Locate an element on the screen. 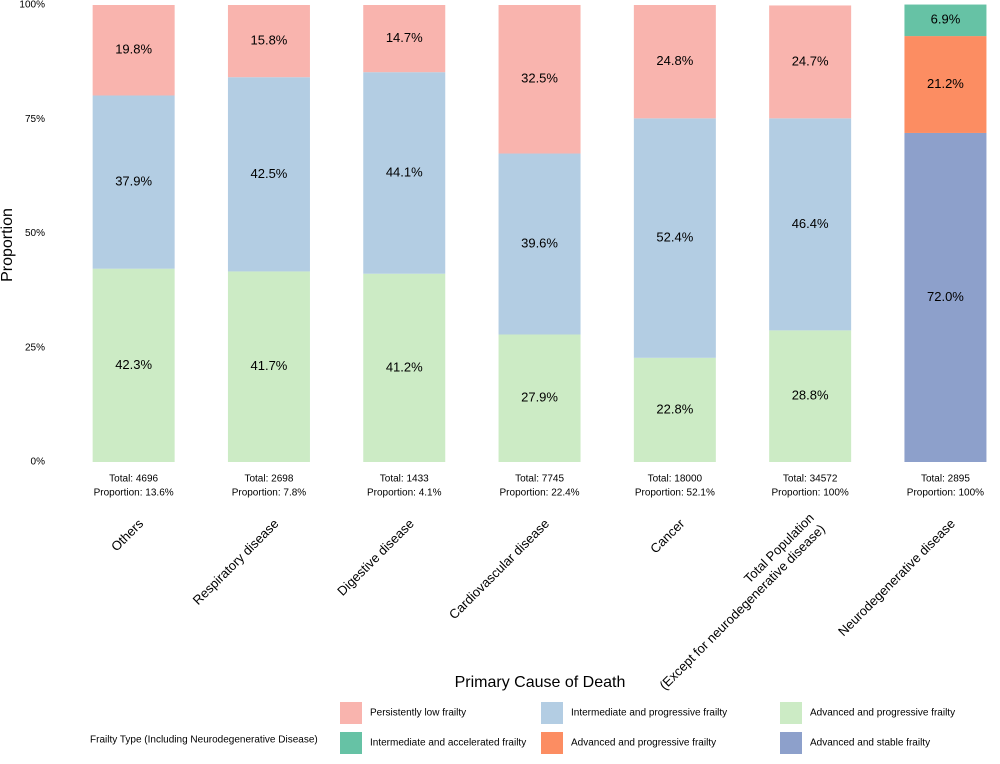  bar-annotation: Proportion: 52.1% is located at coordinates (675, 493).